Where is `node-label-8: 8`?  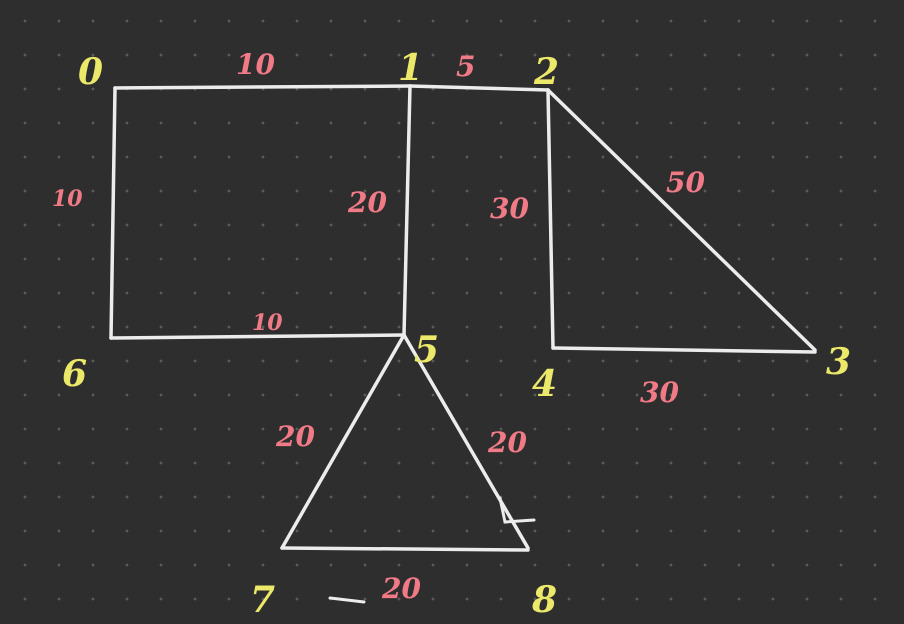 node-label-8: 8 is located at coordinates (544, 600).